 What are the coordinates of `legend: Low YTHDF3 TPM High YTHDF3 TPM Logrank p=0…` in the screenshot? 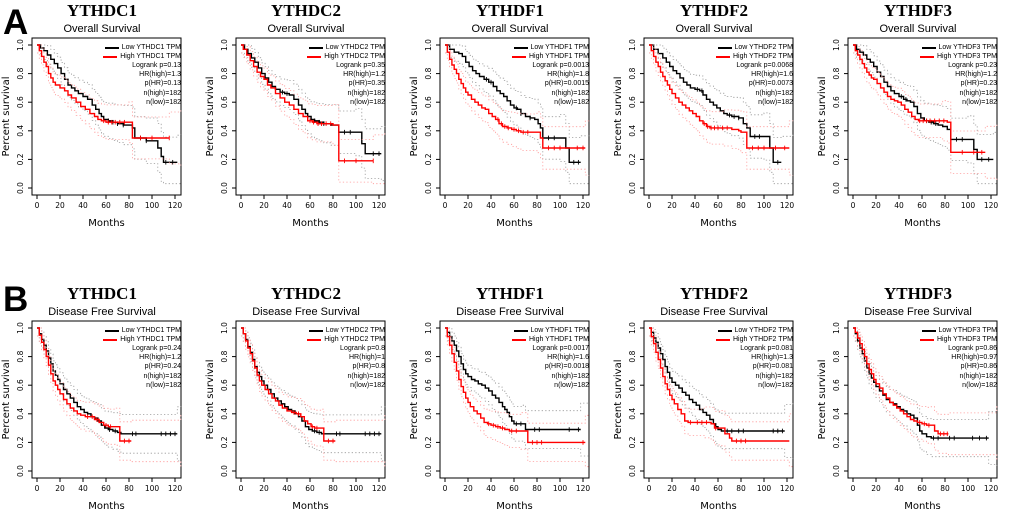 It's located at (958, 75).